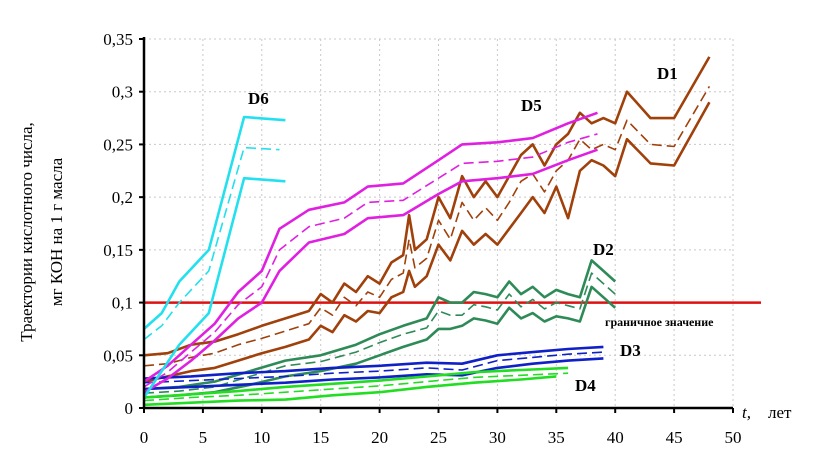 The width and height of the screenshot is (822, 468). What do you see at coordinates (356, 387) in the screenshot?
I see `series-line-d4-mid` at bounding box center [356, 387].